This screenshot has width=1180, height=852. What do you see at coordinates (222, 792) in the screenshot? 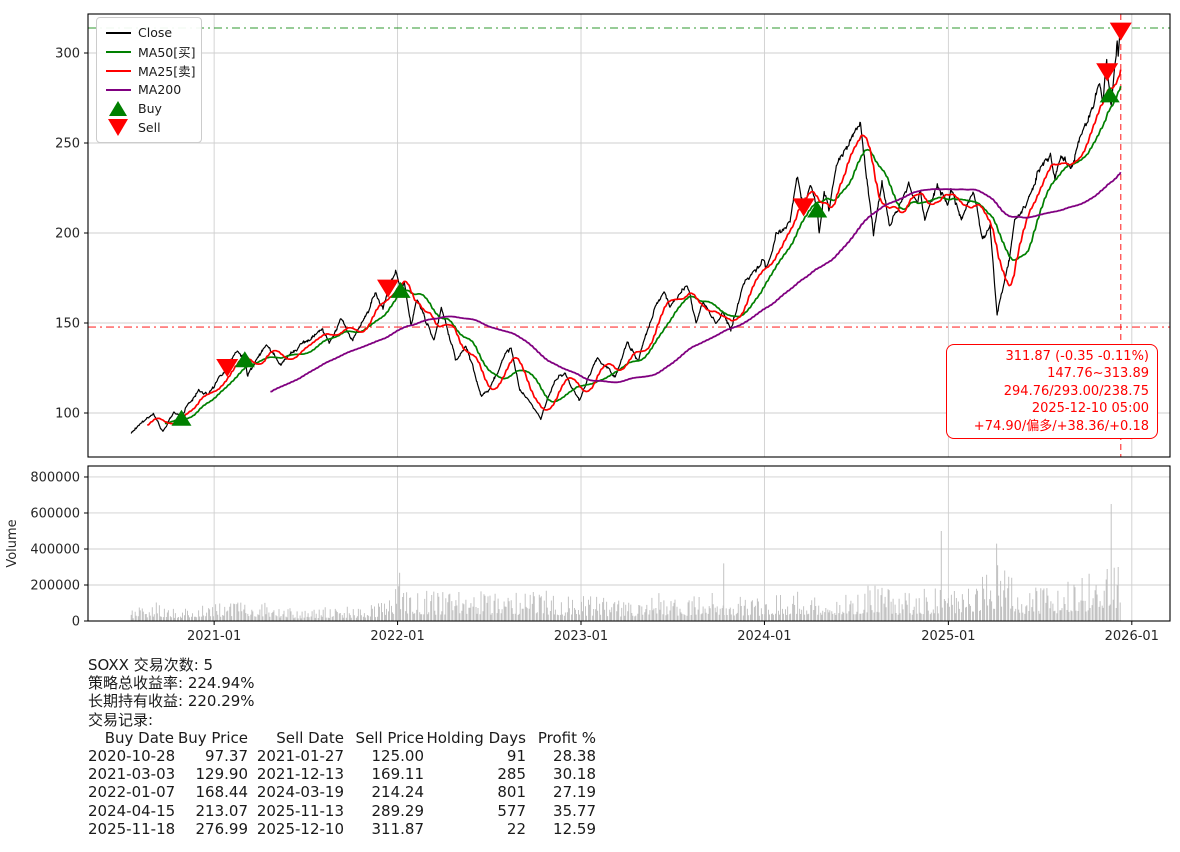
I see `trade-cell: 168.44` at bounding box center [222, 792].